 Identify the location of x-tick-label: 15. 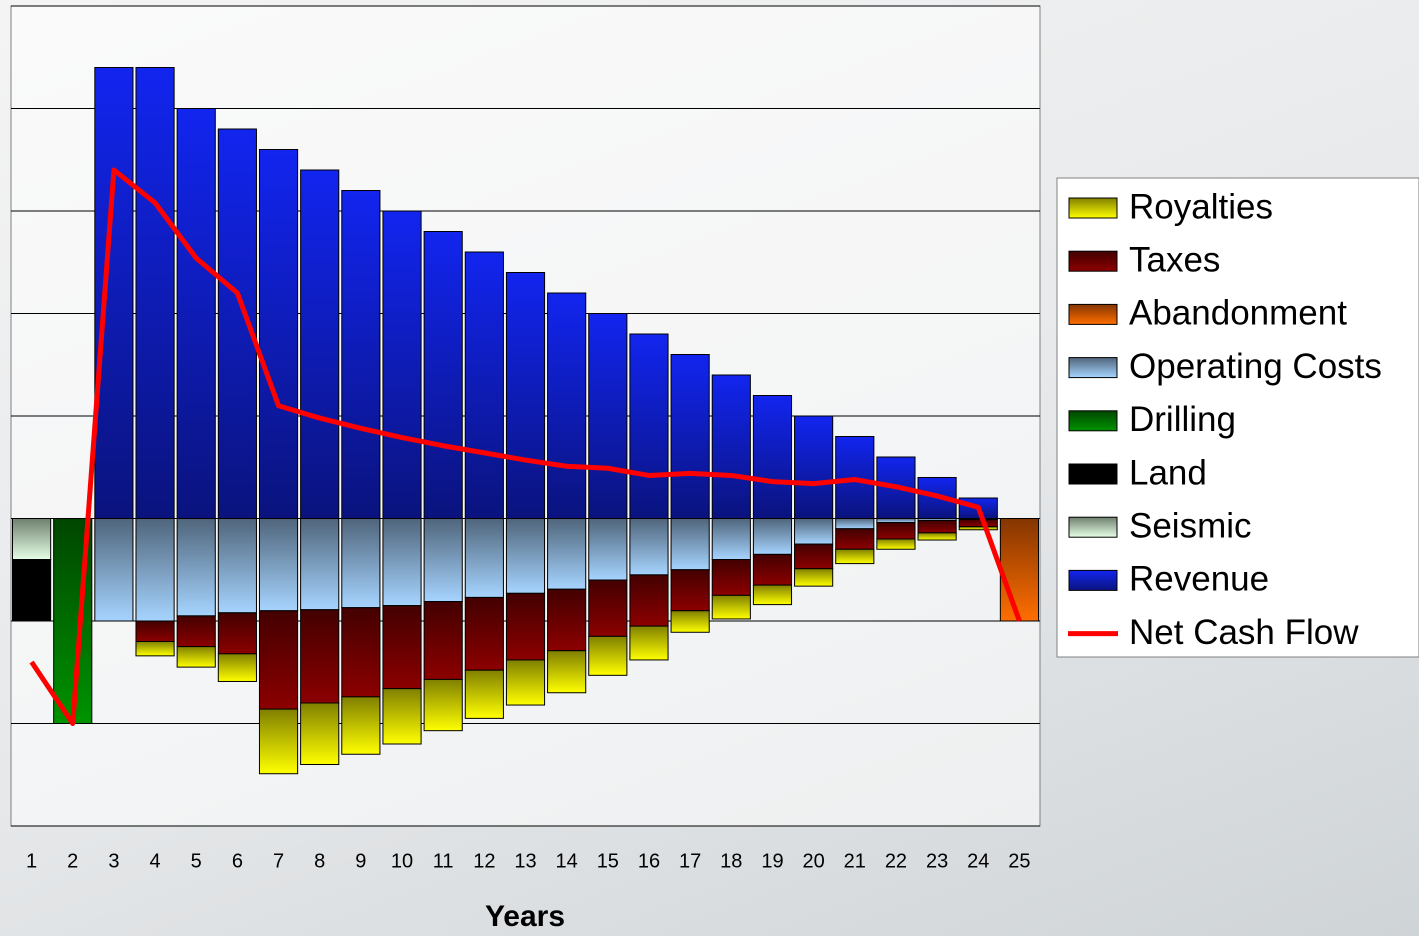
(608, 861).